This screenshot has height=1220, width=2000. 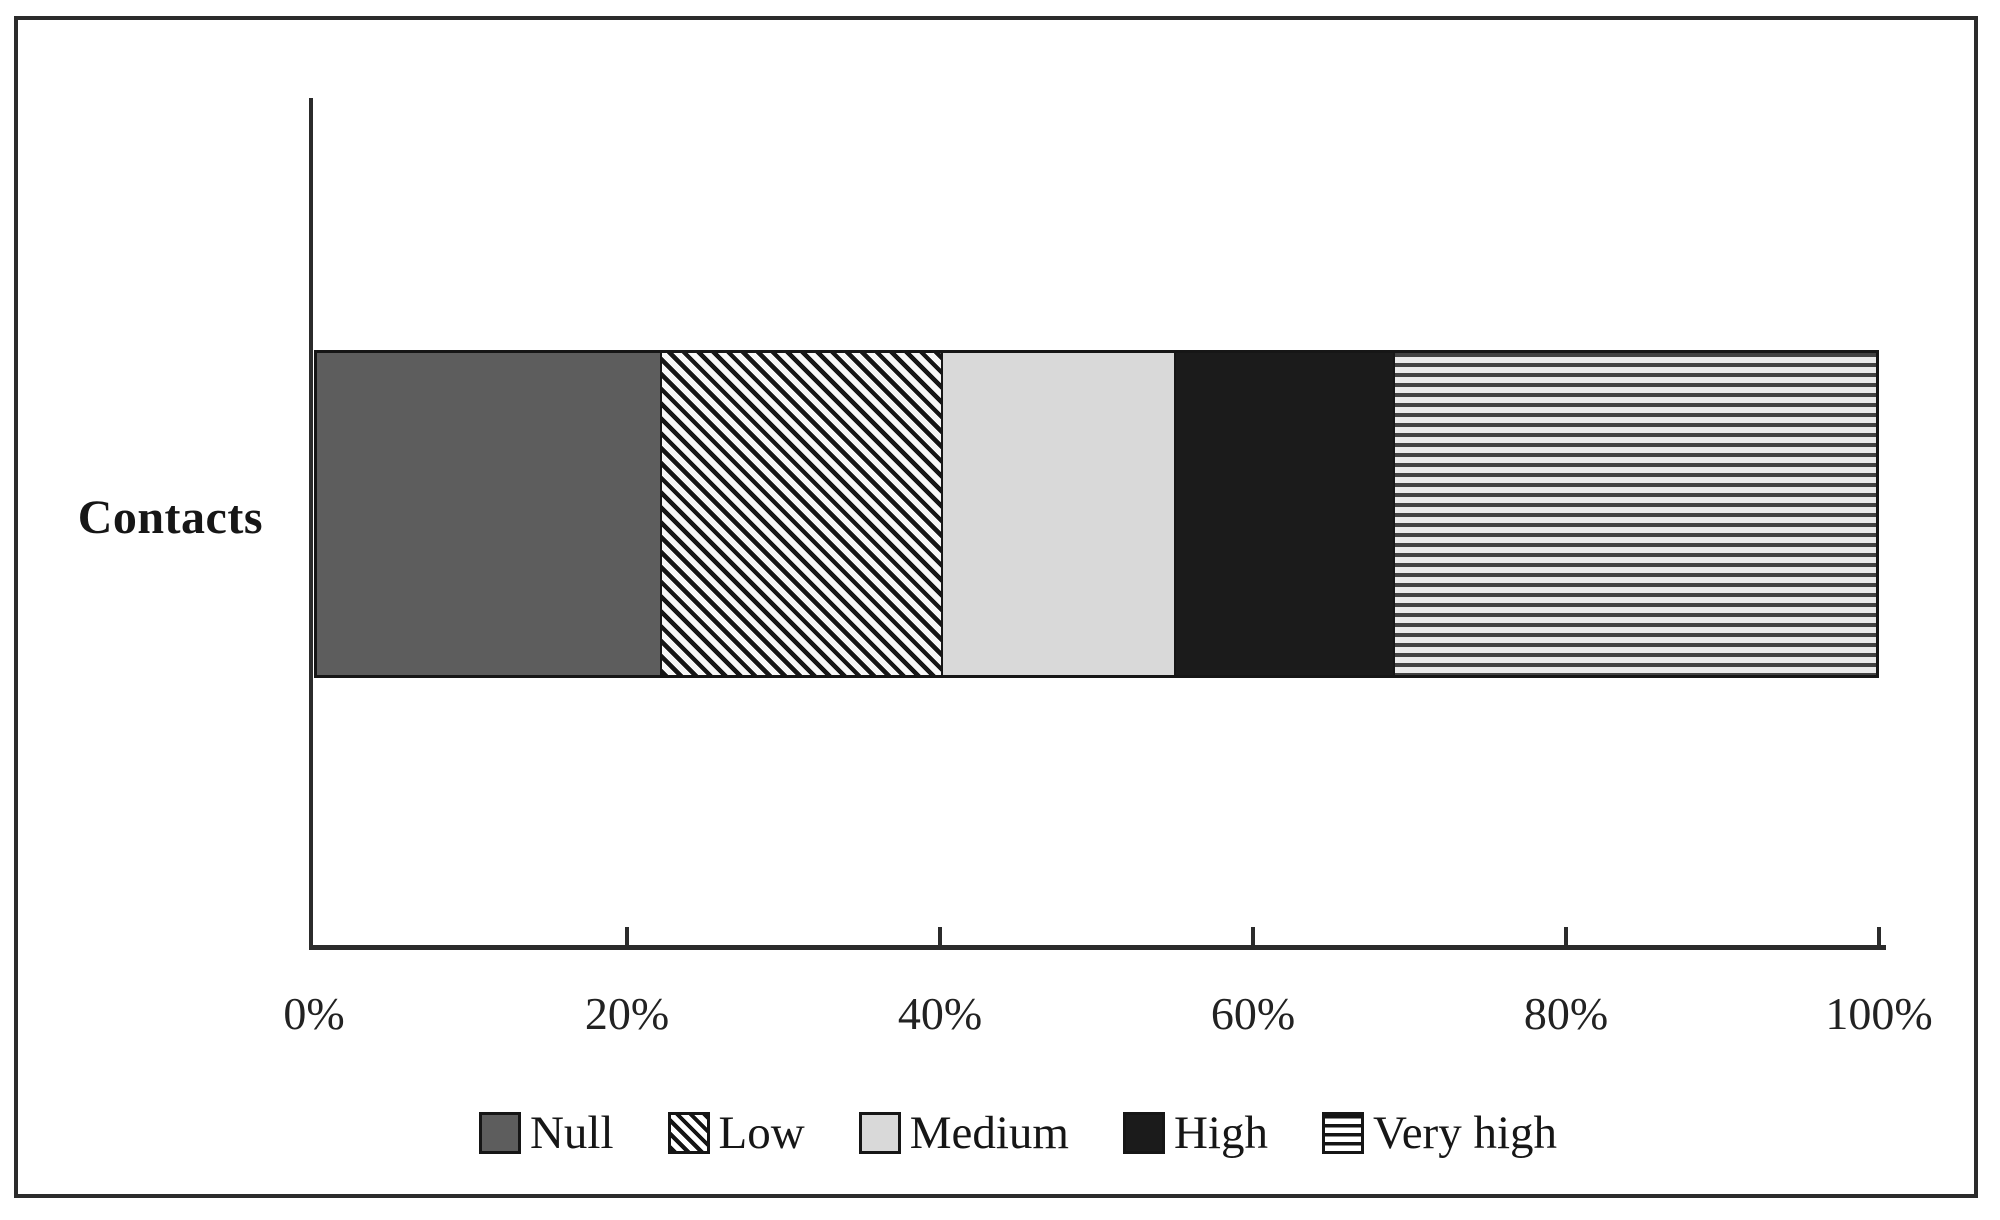 What do you see at coordinates (571, 1133) in the screenshot?
I see `legend-label-null: Null` at bounding box center [571, 1133].